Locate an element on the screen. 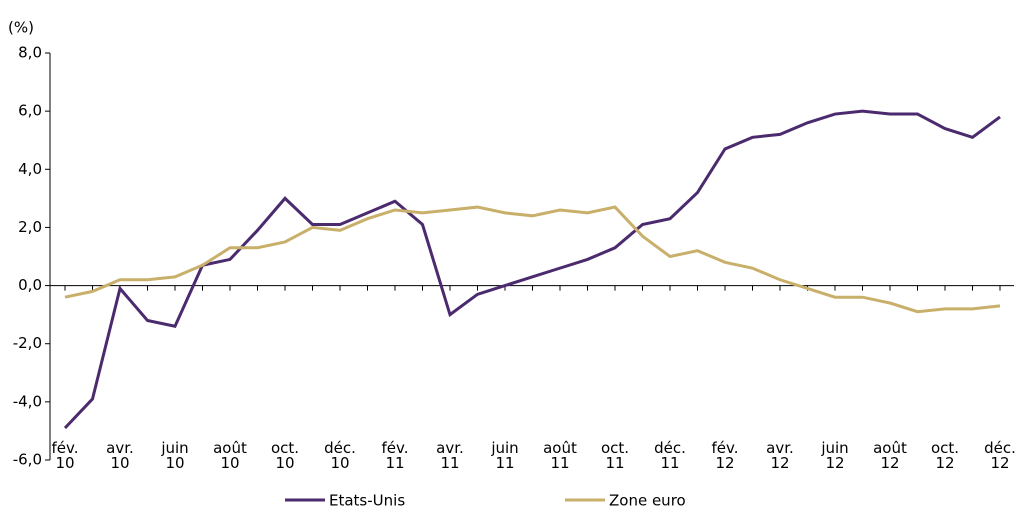  x-tick-label: déc. 12 is located at coordinates (1000, 455).